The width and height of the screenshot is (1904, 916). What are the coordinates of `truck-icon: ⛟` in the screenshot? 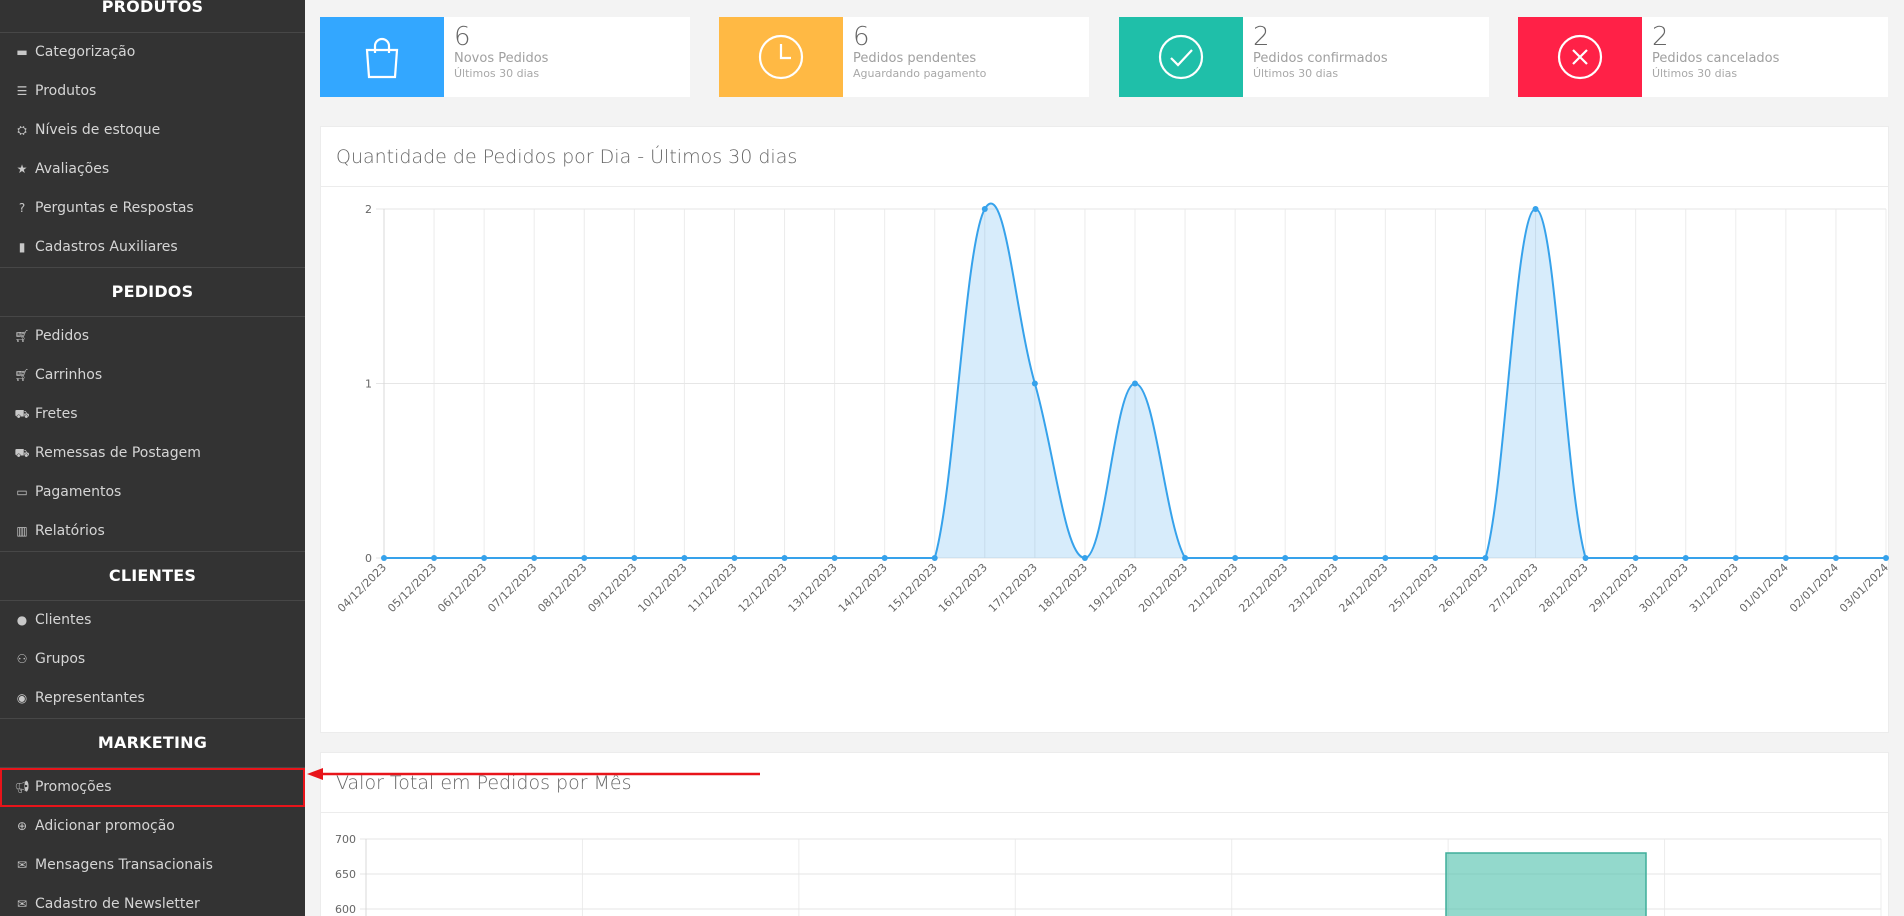 It's located at (22, 414).